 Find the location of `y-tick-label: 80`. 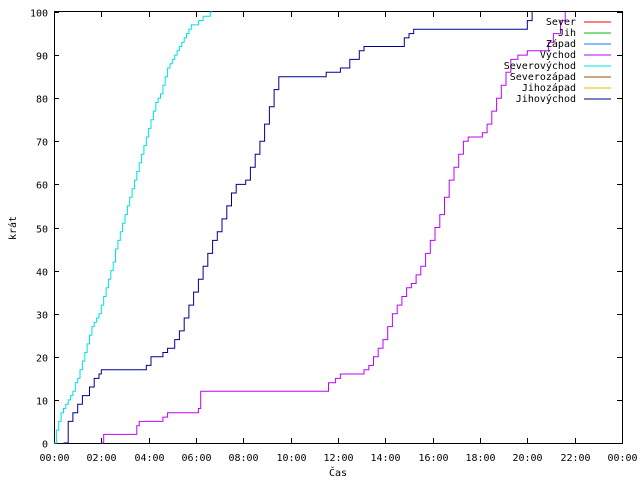

y-tick-label: 80 is located at coordinates (42, 100).